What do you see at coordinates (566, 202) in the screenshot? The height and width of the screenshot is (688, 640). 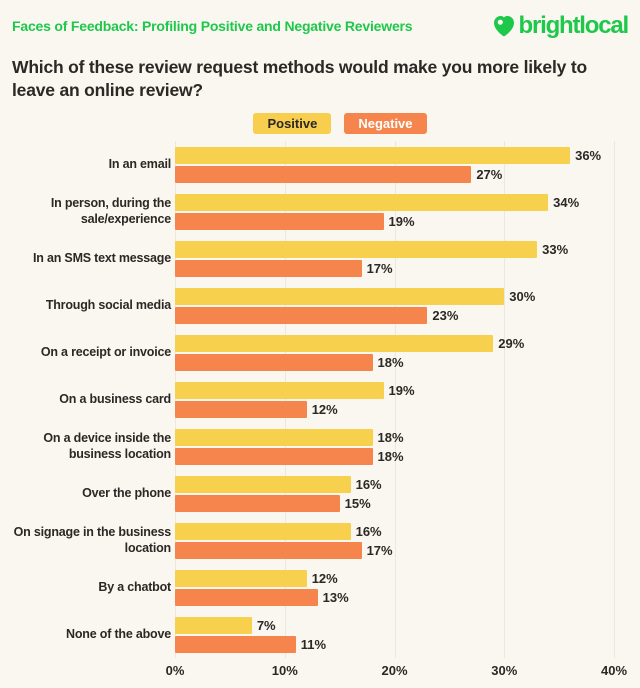 I see `value-label: 34%` at bounding box center [566, 202].